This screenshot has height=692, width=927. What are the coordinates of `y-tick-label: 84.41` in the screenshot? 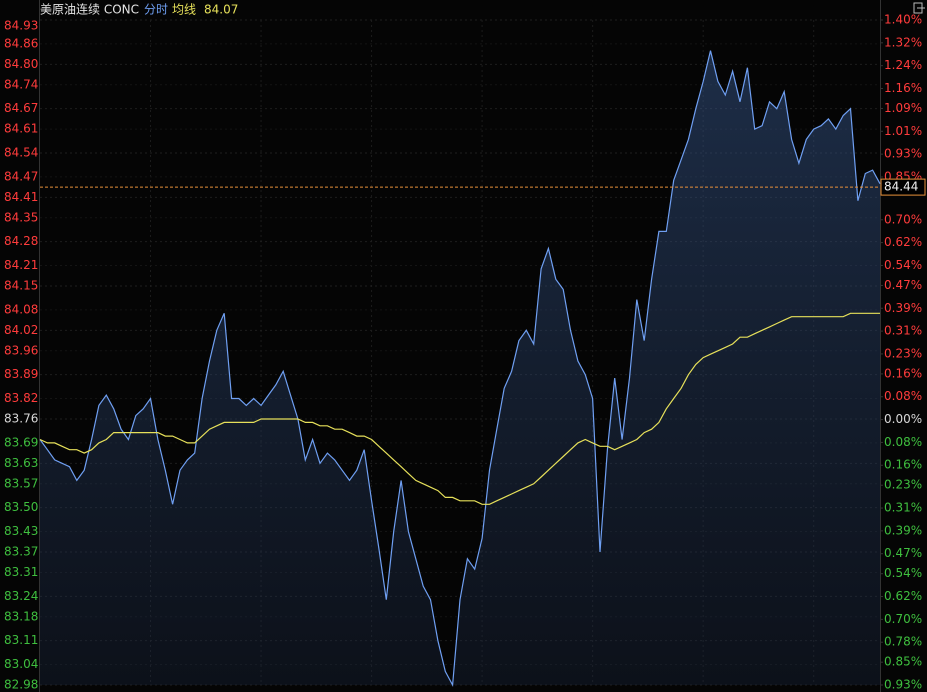 It's located at (21, 197).